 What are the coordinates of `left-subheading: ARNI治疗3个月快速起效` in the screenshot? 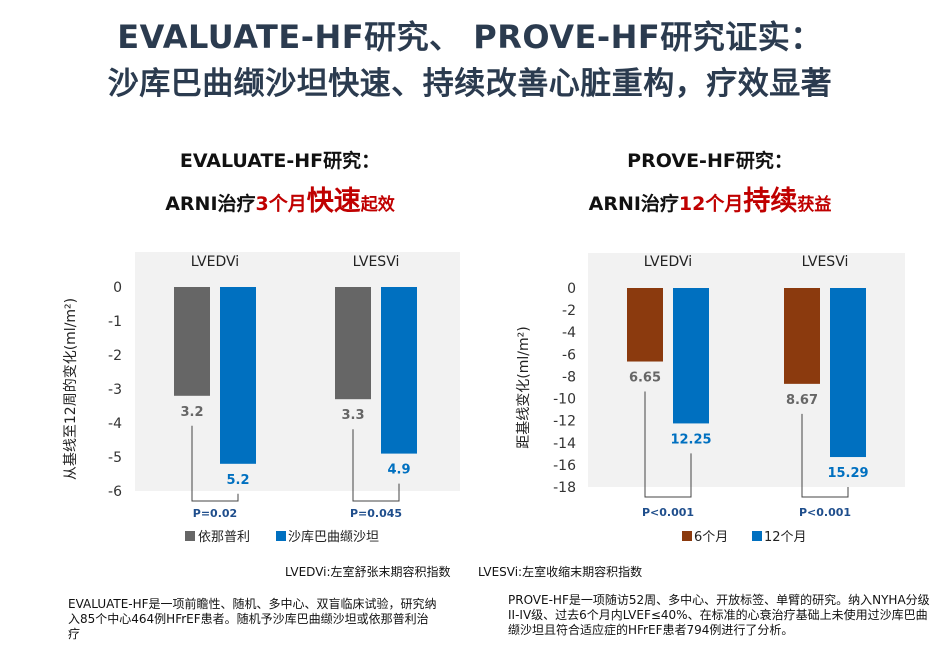 It's located at (280, 198).